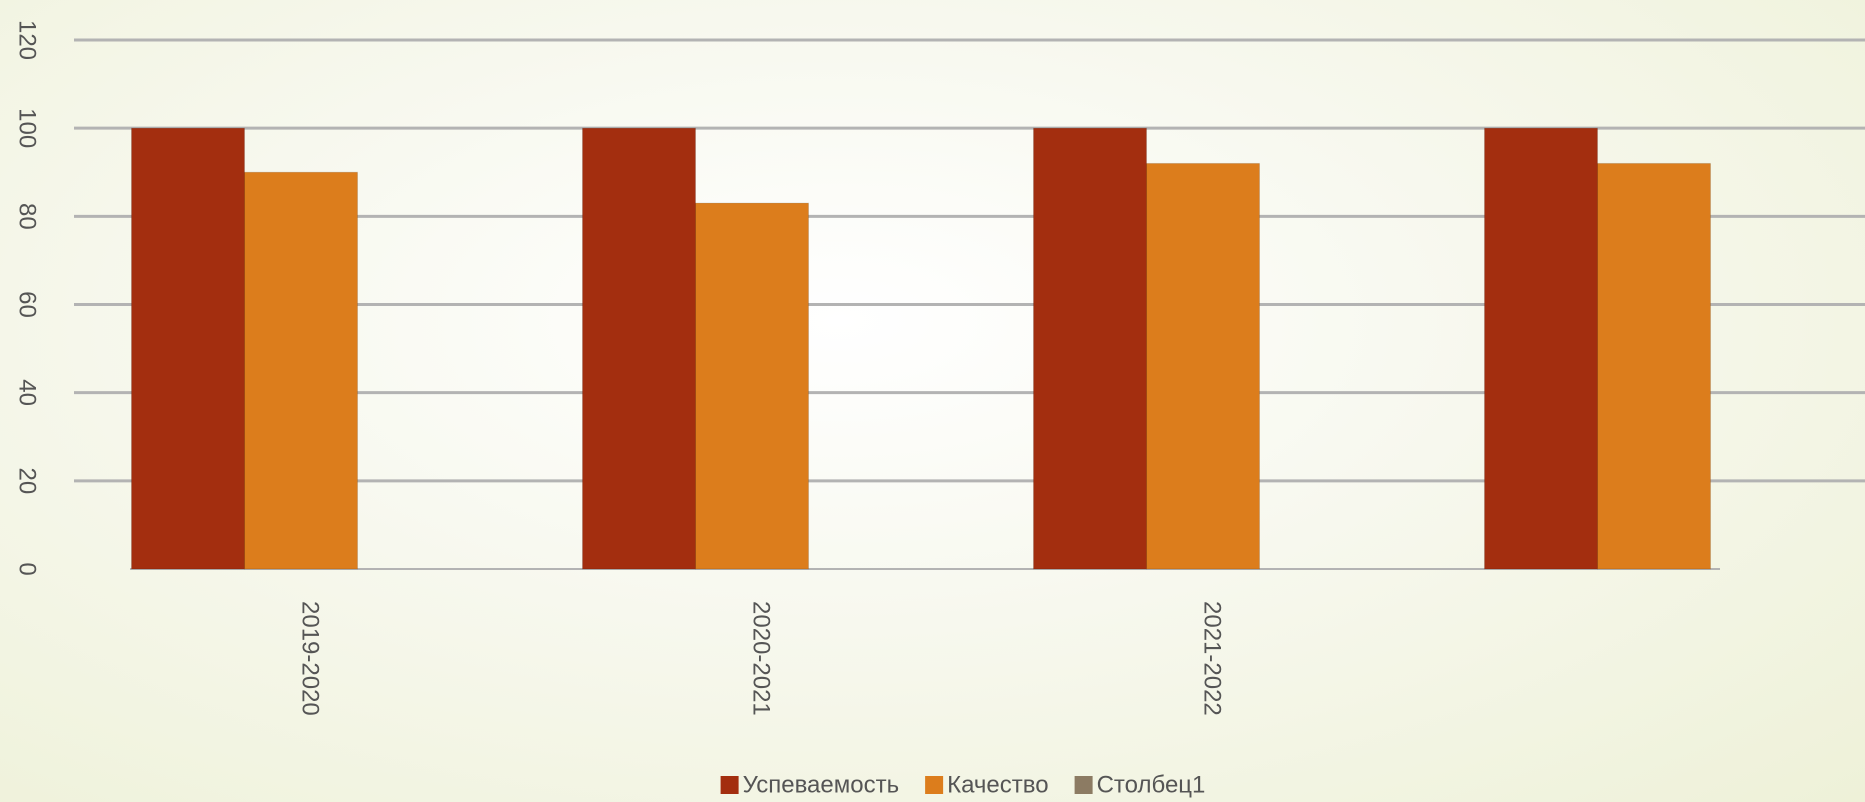 This screenshot has width=1865, height=802. Describe the element at coordinates (27, 480) in the screenshot. I see `y-tick-label: 20` at that location.